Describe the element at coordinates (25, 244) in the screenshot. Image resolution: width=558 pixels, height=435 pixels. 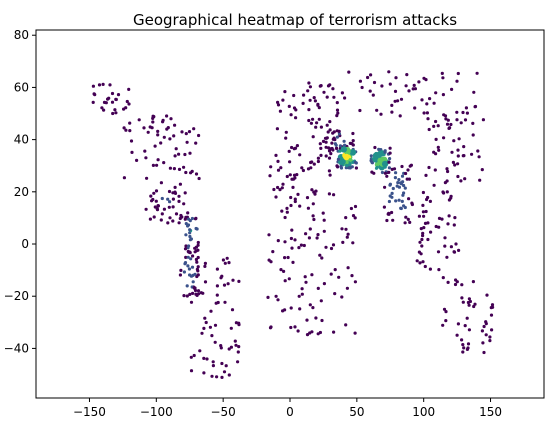
I see `y-tick-label: 0` at that location.